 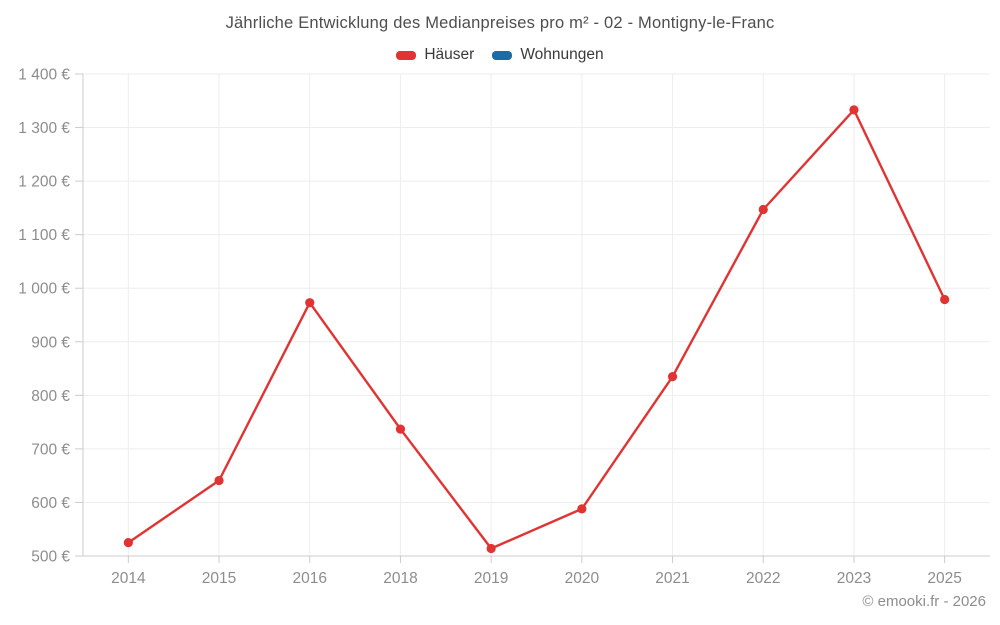 I want to click on chart-legend: Häuser Wohnungen, so click(x=500, y=55).